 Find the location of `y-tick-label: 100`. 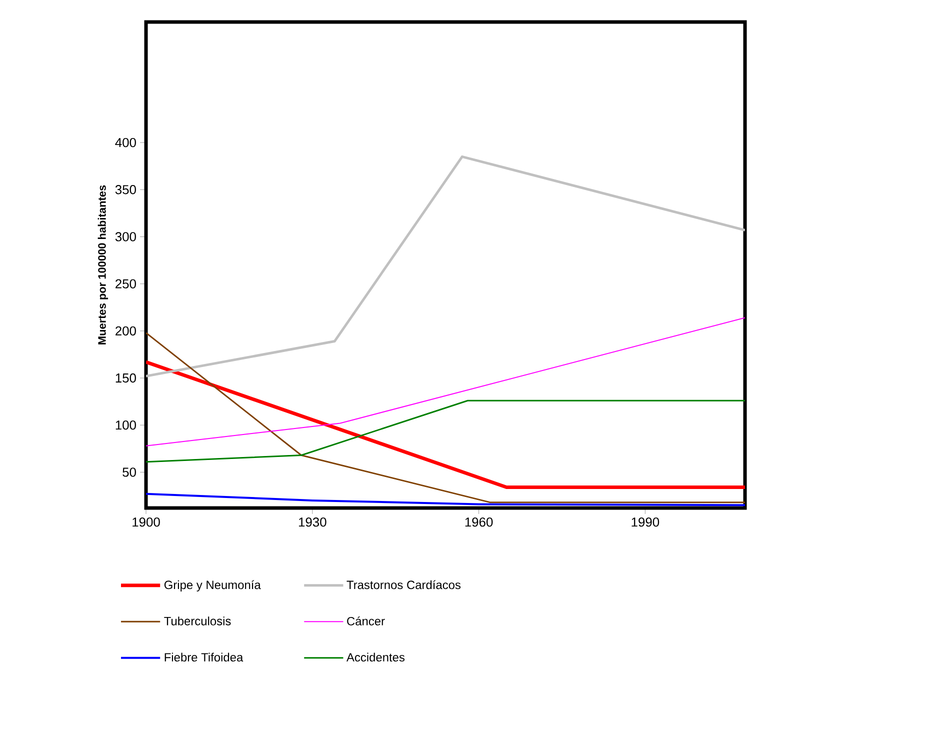

y-tick-label: 100 is located at coordinates (126, 425).